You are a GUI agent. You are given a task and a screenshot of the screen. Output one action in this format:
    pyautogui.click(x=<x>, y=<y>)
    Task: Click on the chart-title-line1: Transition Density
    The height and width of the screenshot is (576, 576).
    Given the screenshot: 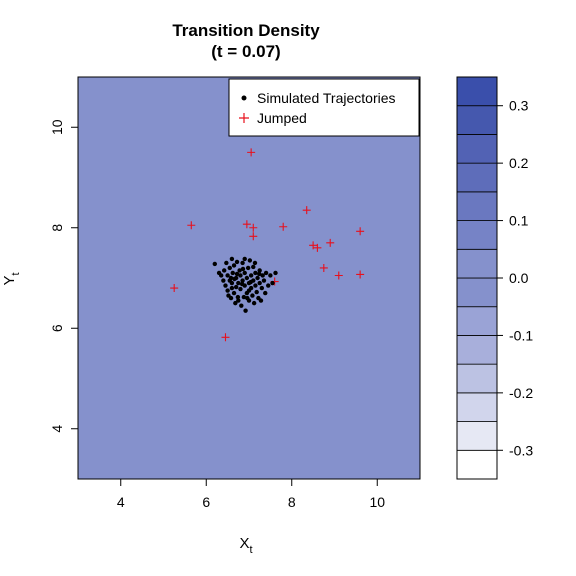 What is the action you would take?
    pyautogui.click(x=246, y=30)
    